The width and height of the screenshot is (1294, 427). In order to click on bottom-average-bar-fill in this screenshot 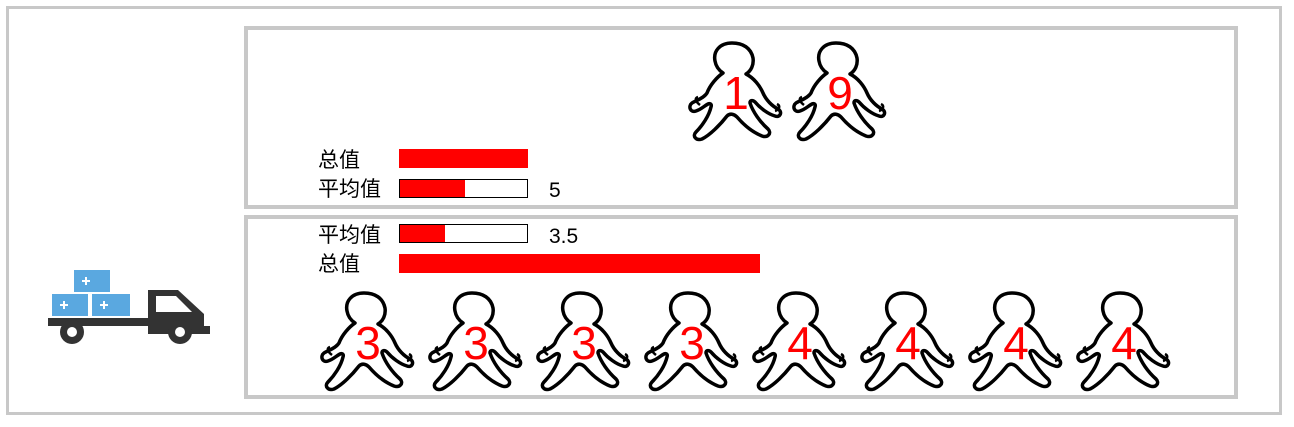, I will do `click(423, 233)`.